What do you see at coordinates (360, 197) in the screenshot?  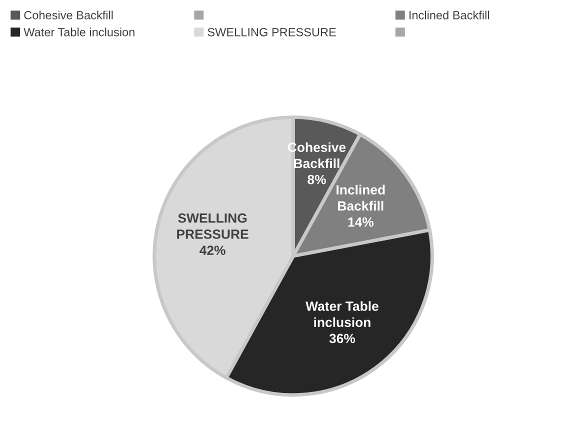 I see `slice-label: Inclined Backfill` at bounding box center [360, 197].